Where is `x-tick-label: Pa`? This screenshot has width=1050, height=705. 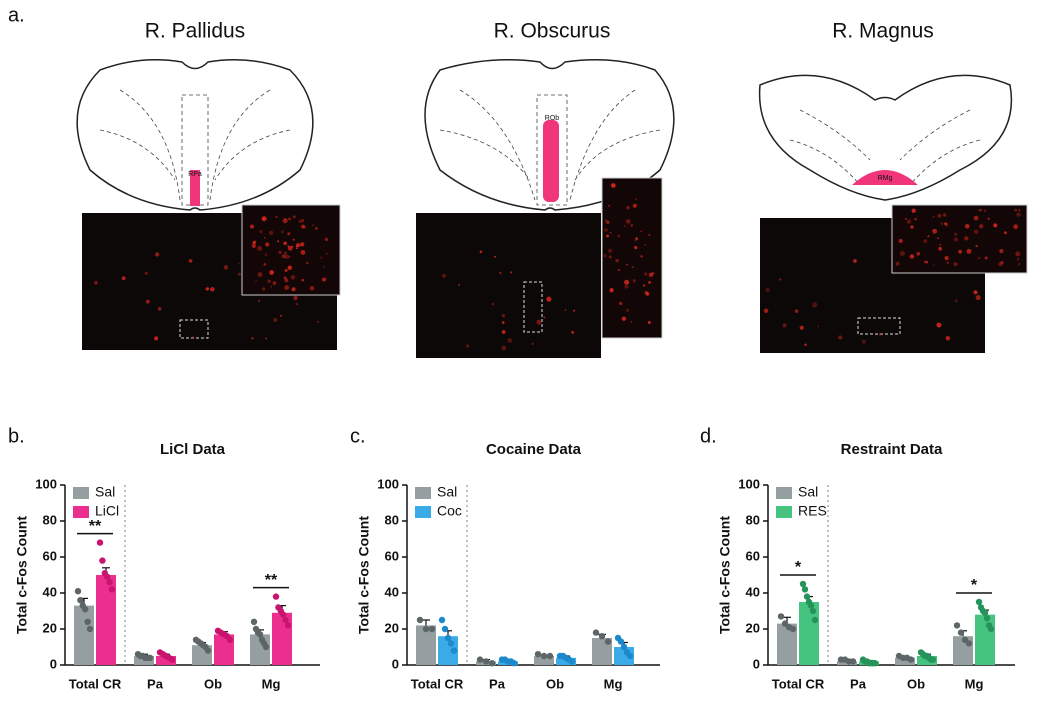 x-tick-label: Pa is located at coordinates (858, 683).